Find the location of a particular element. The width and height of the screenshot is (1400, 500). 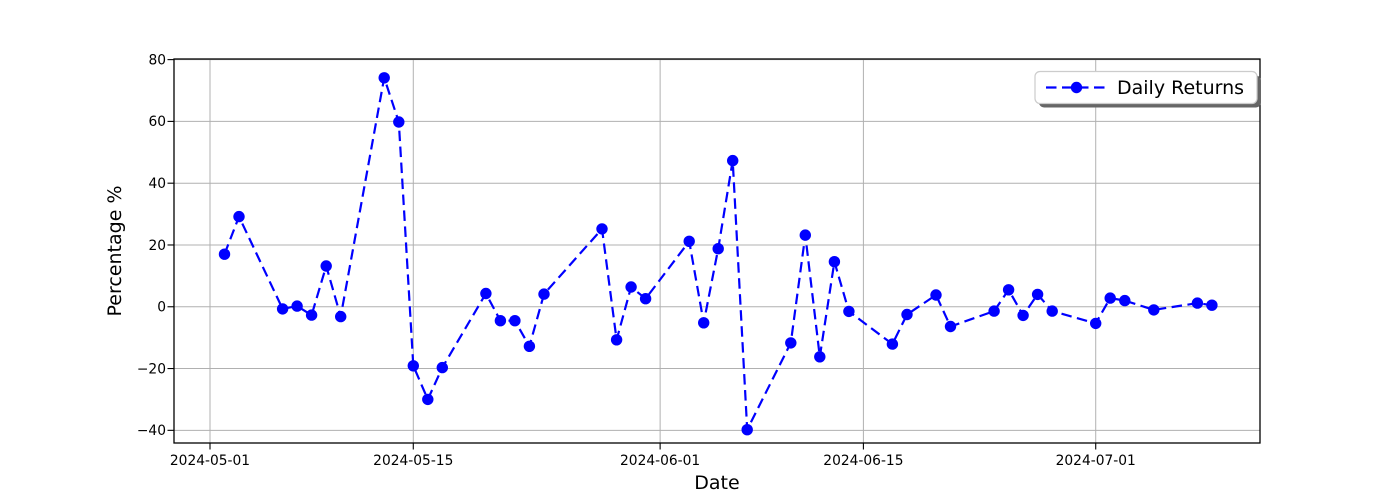

legend-label: Daily Returns is located at coordinates (1180, 88).